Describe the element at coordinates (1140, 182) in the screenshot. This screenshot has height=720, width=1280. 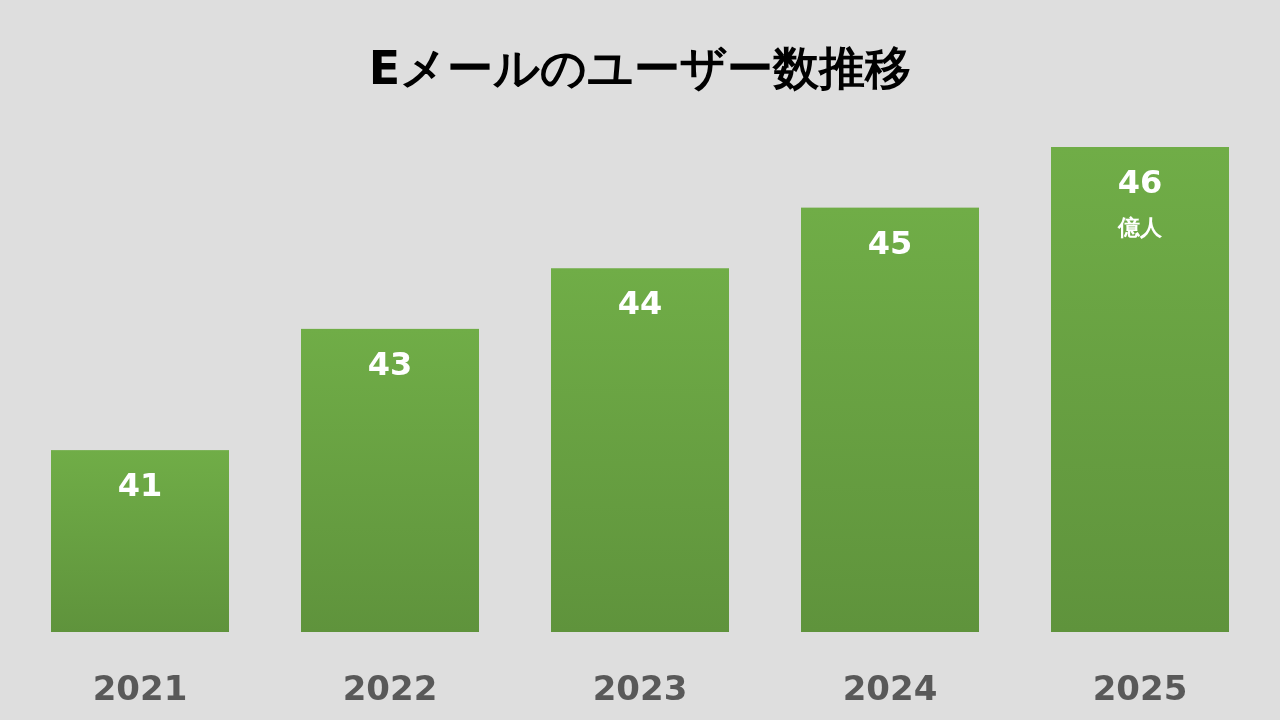
I see `data-label: 46` at that location.